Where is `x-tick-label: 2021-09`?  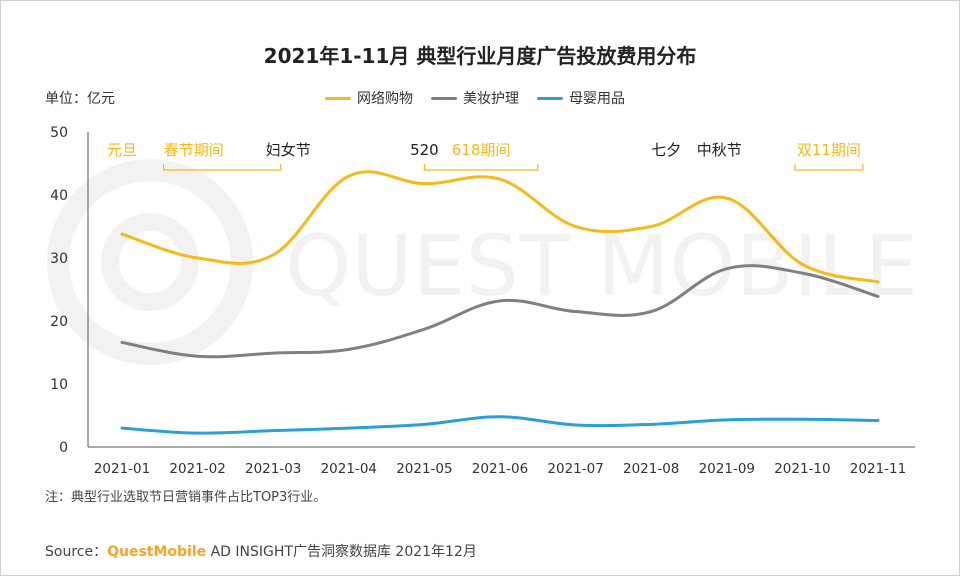
x-tick-label: 2021-09 is located at coordinates (727, 469).